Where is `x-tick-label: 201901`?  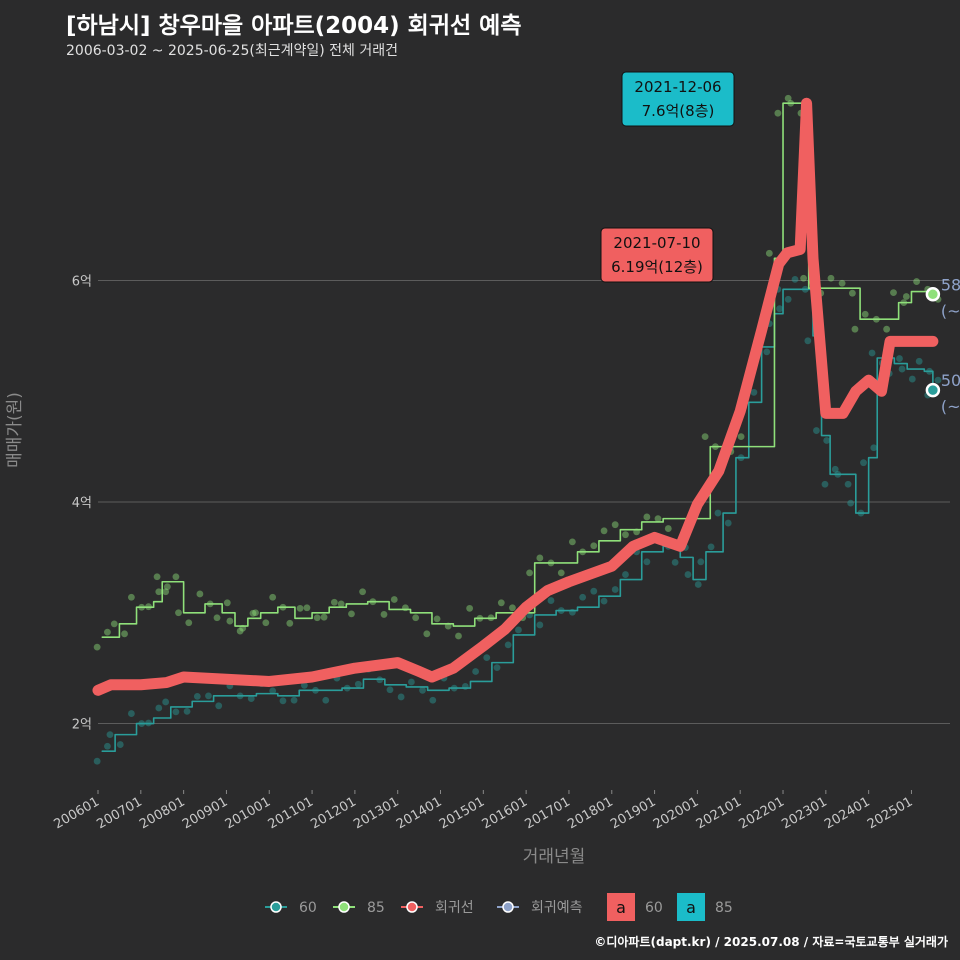
x-tick-label: 201901 is located at coordinates (633, 813).